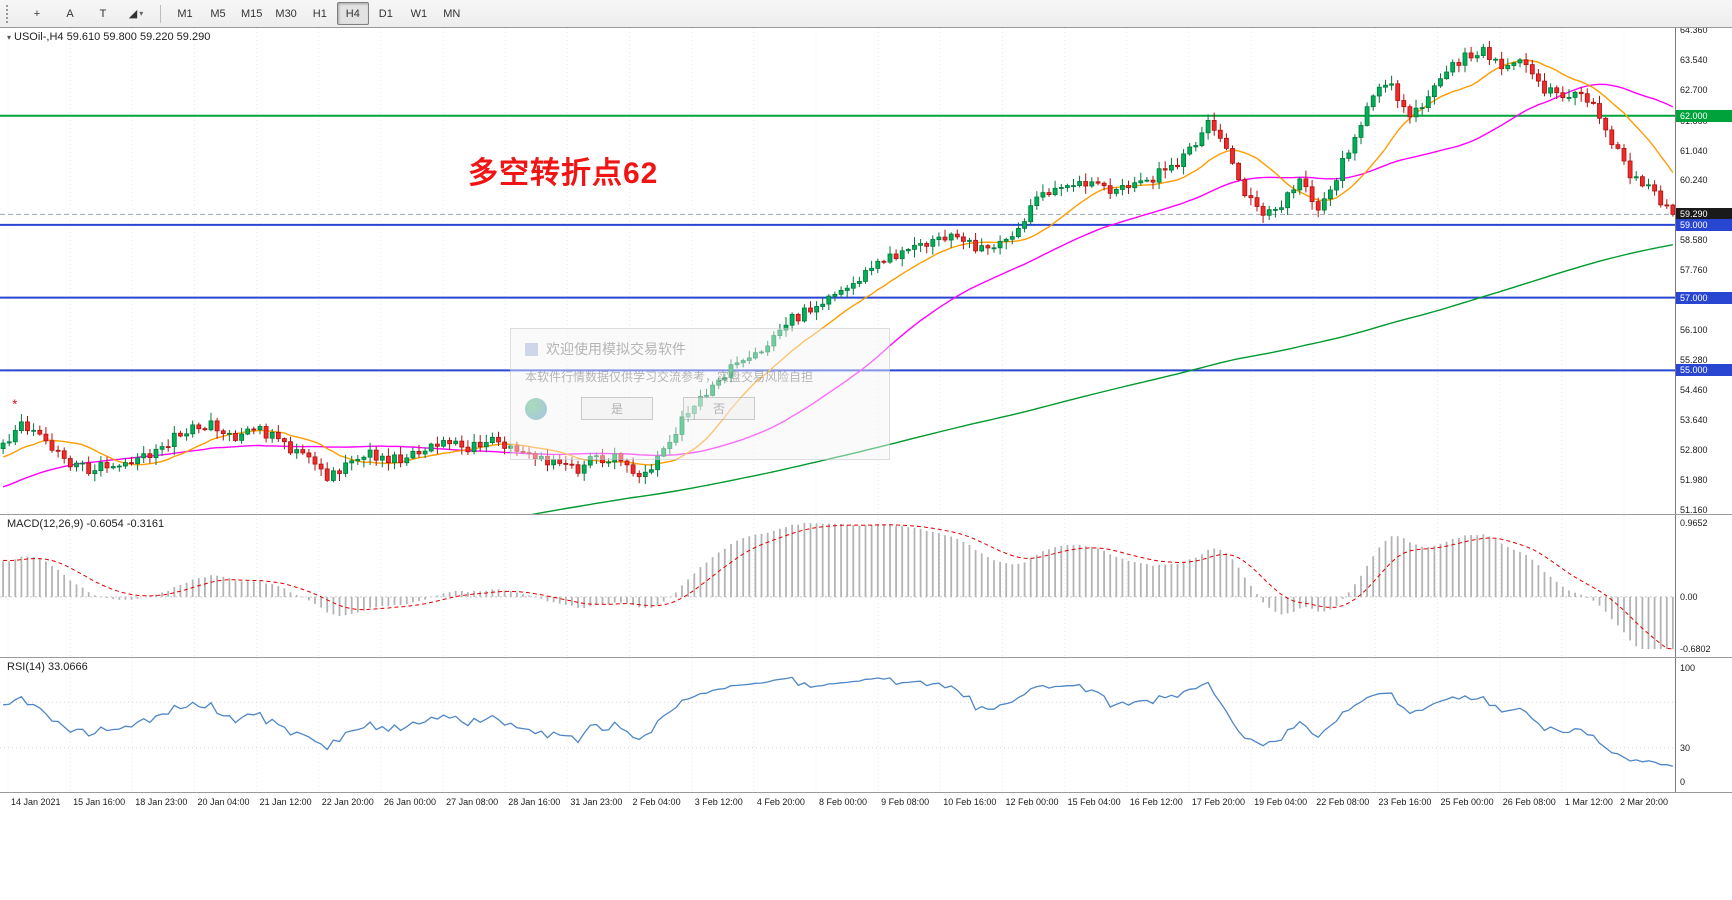  Describe the element at coordinates (843, 802) in the screenshot. I see `time-label: 8 Feb 00:00` at that location.